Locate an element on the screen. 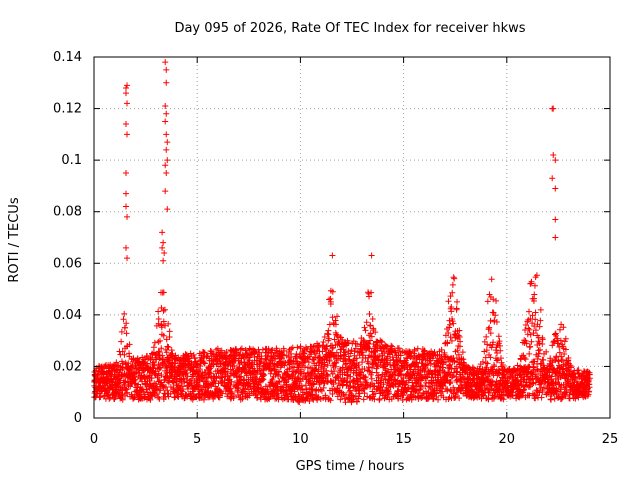 This screenshot has width=640, height=480. x-tick-label: 0 is located at coordinates (94, 439).